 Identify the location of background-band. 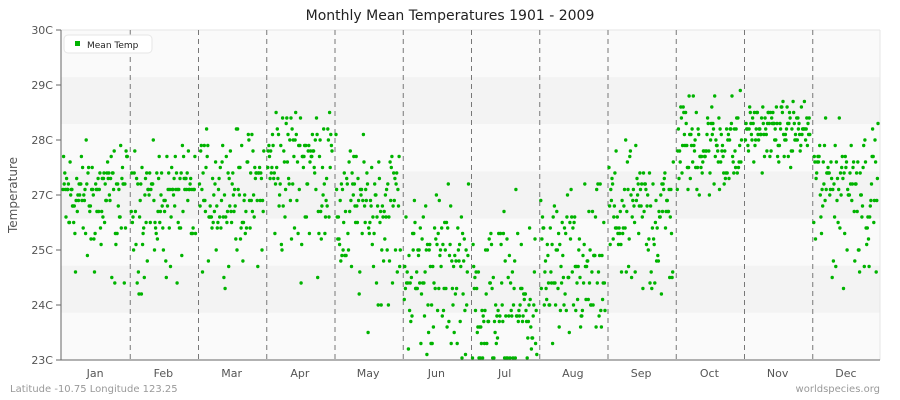
(470, 242).